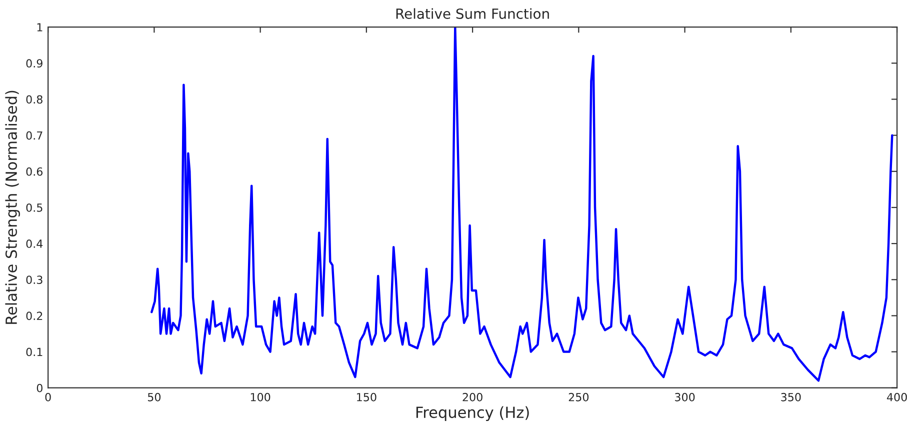 Image resolution: width=907 pixels, height=430 pixels. Describe the element at coordinates (34, 316) in the screenshot. I see `y-tick-label: 0.2` at that location.